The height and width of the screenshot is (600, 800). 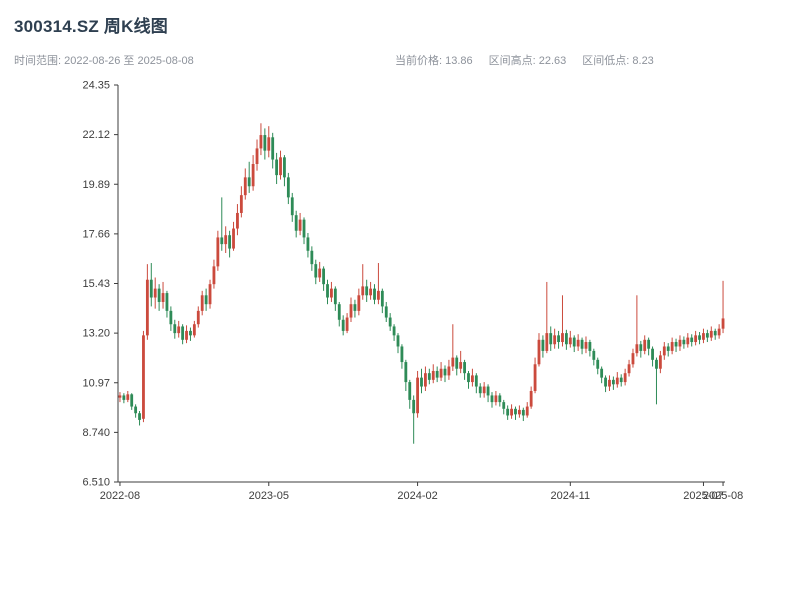 I want to click on range-low-label: 区间低点: 8.23, so click(x=618, y=61).